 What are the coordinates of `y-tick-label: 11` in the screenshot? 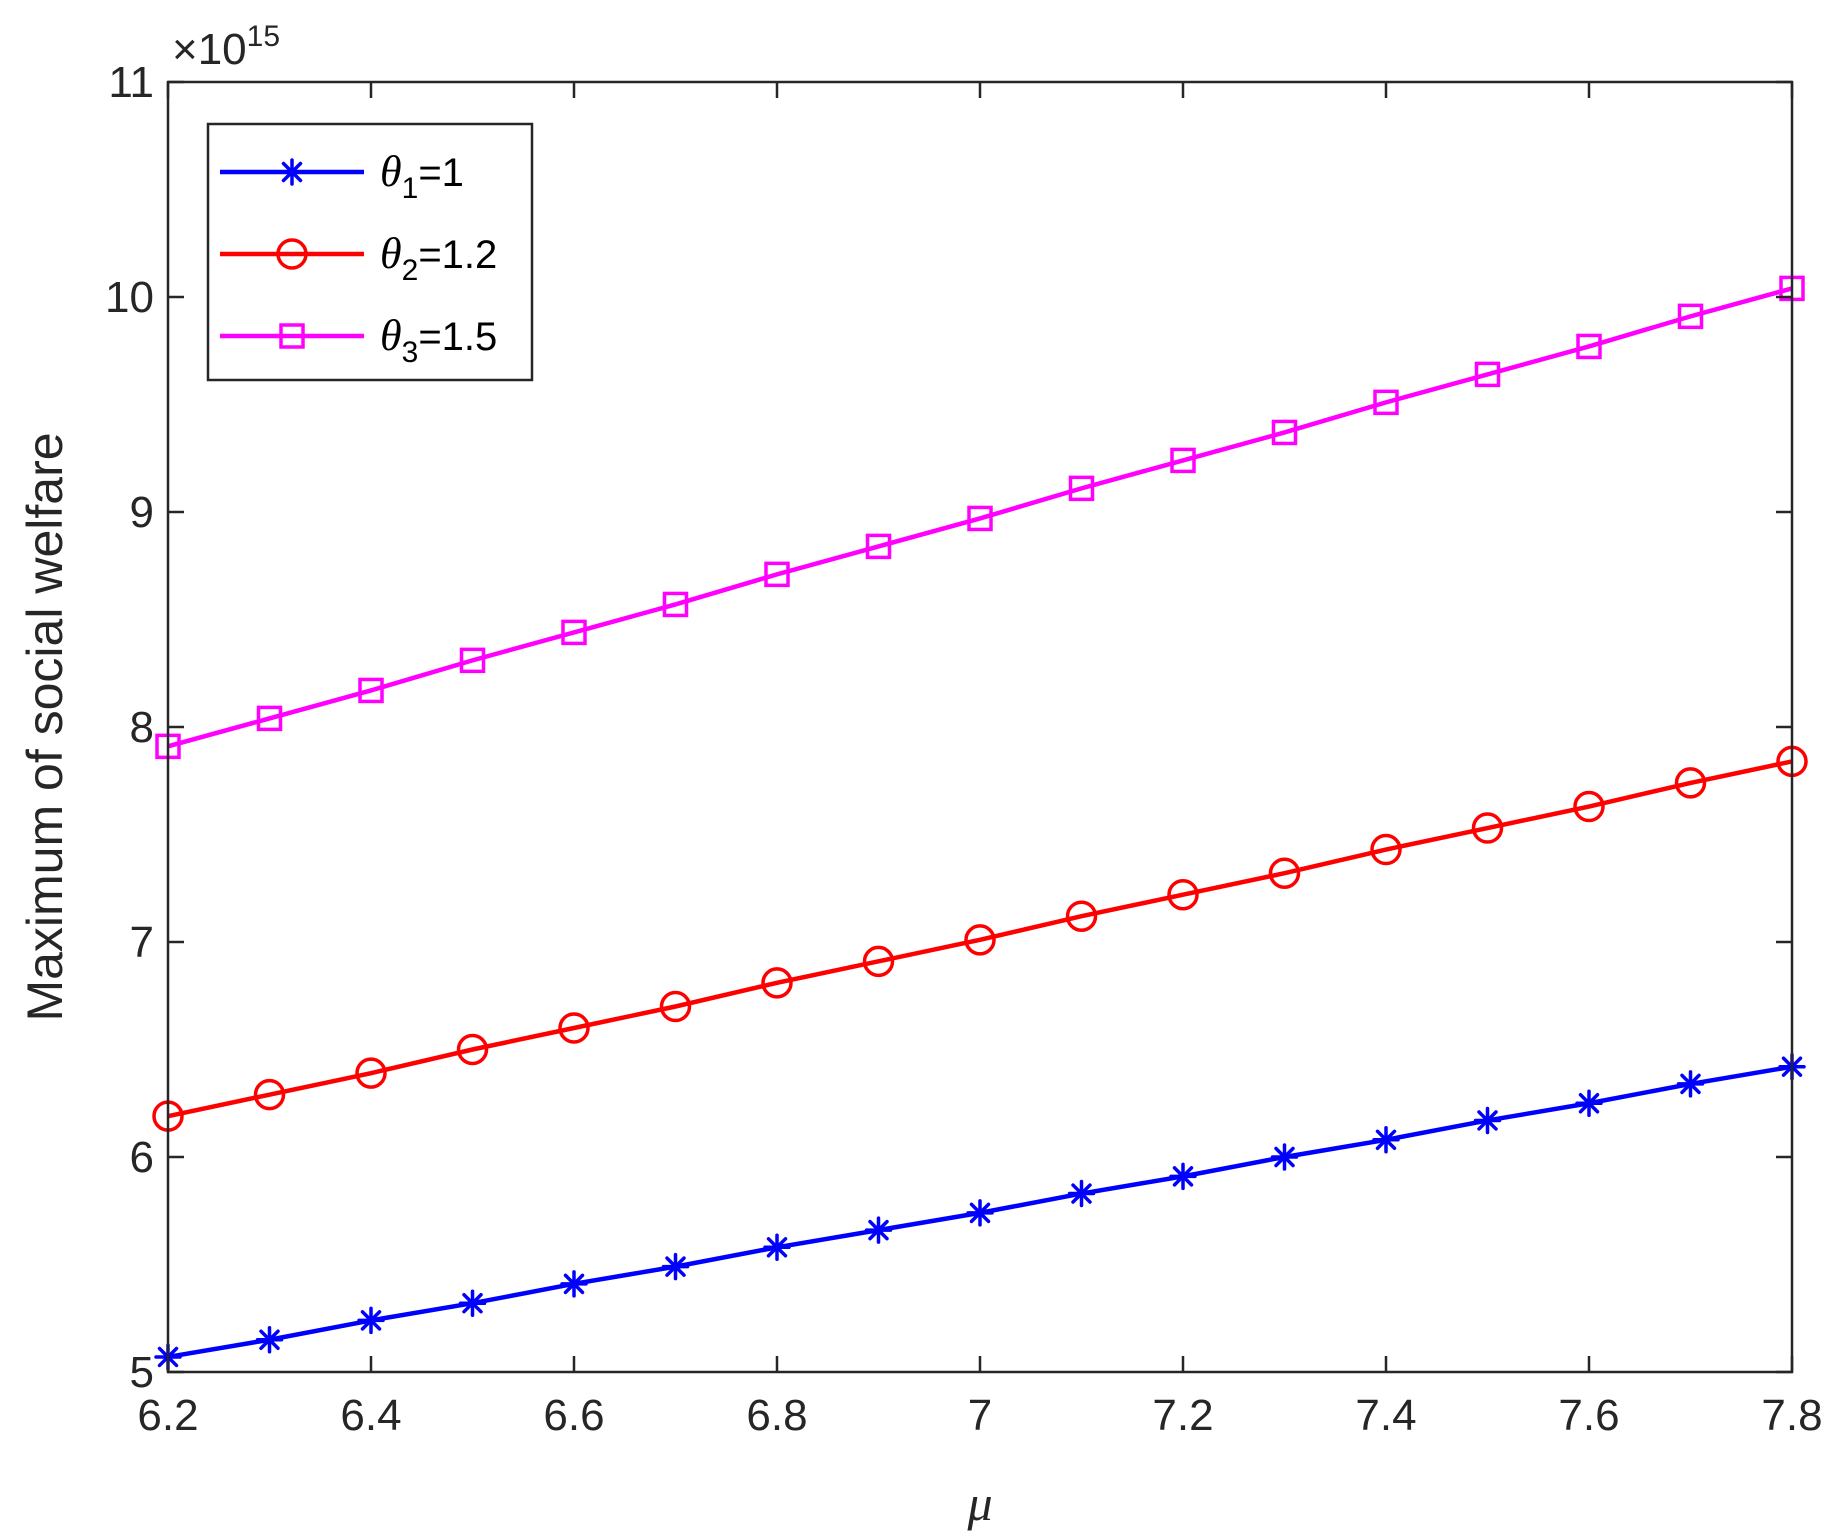 It's located at (131, 82).